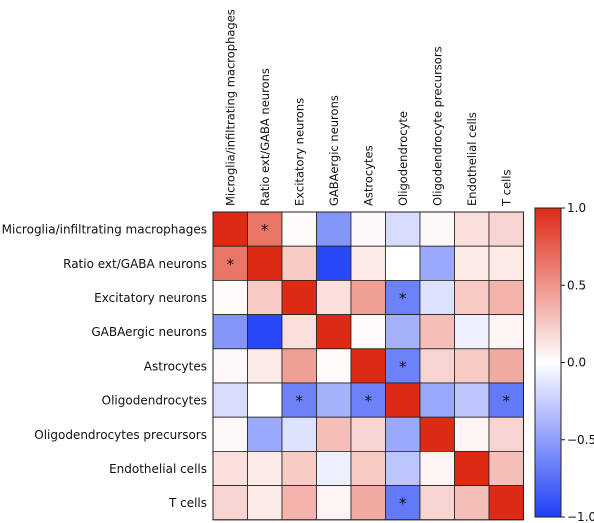 This screenshot has width=594, height=523. I want to click on column-label: Microglia/infiltrating macrophages, so click(230, 107).